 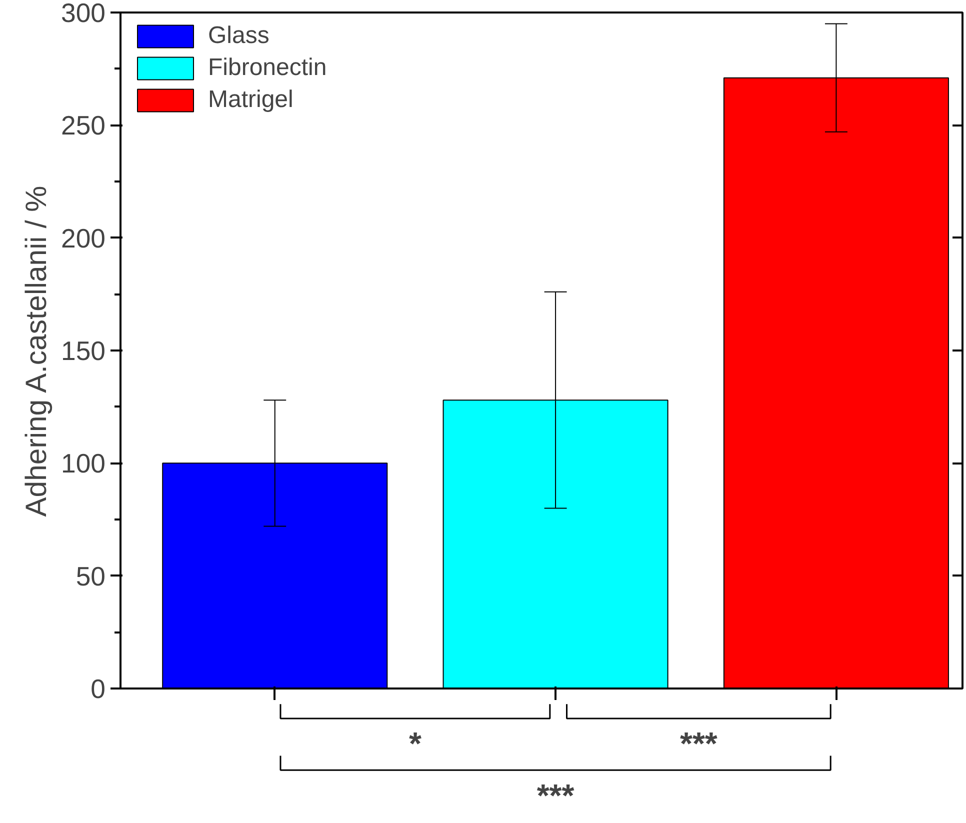 What do you see at coordinates (83, 238) in the screenshot?
I see `y-tick-label: 200` at bounding box center [83, 238].